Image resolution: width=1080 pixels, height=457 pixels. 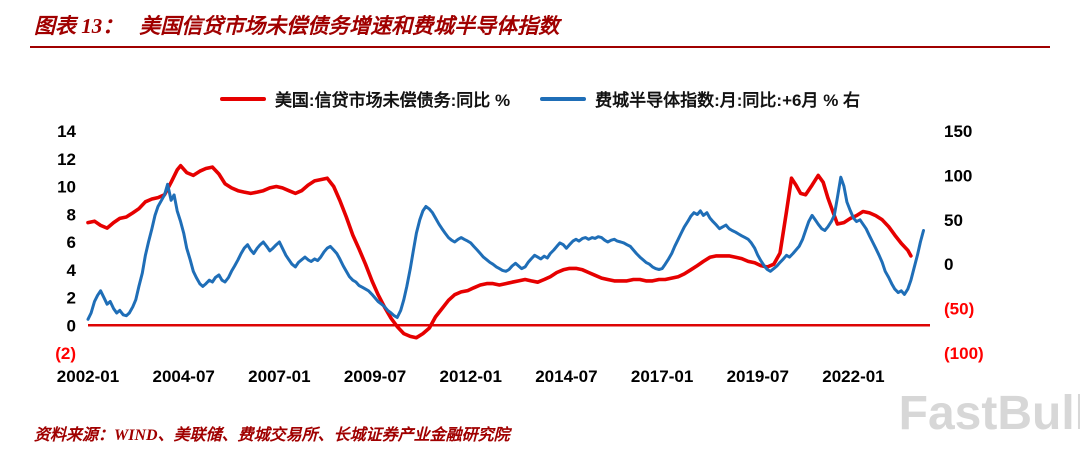 What do you see at coordinates (948, 264) in the screenshot?
I see `right-axis-tick-label: 0` at bounding box center [948, 264].